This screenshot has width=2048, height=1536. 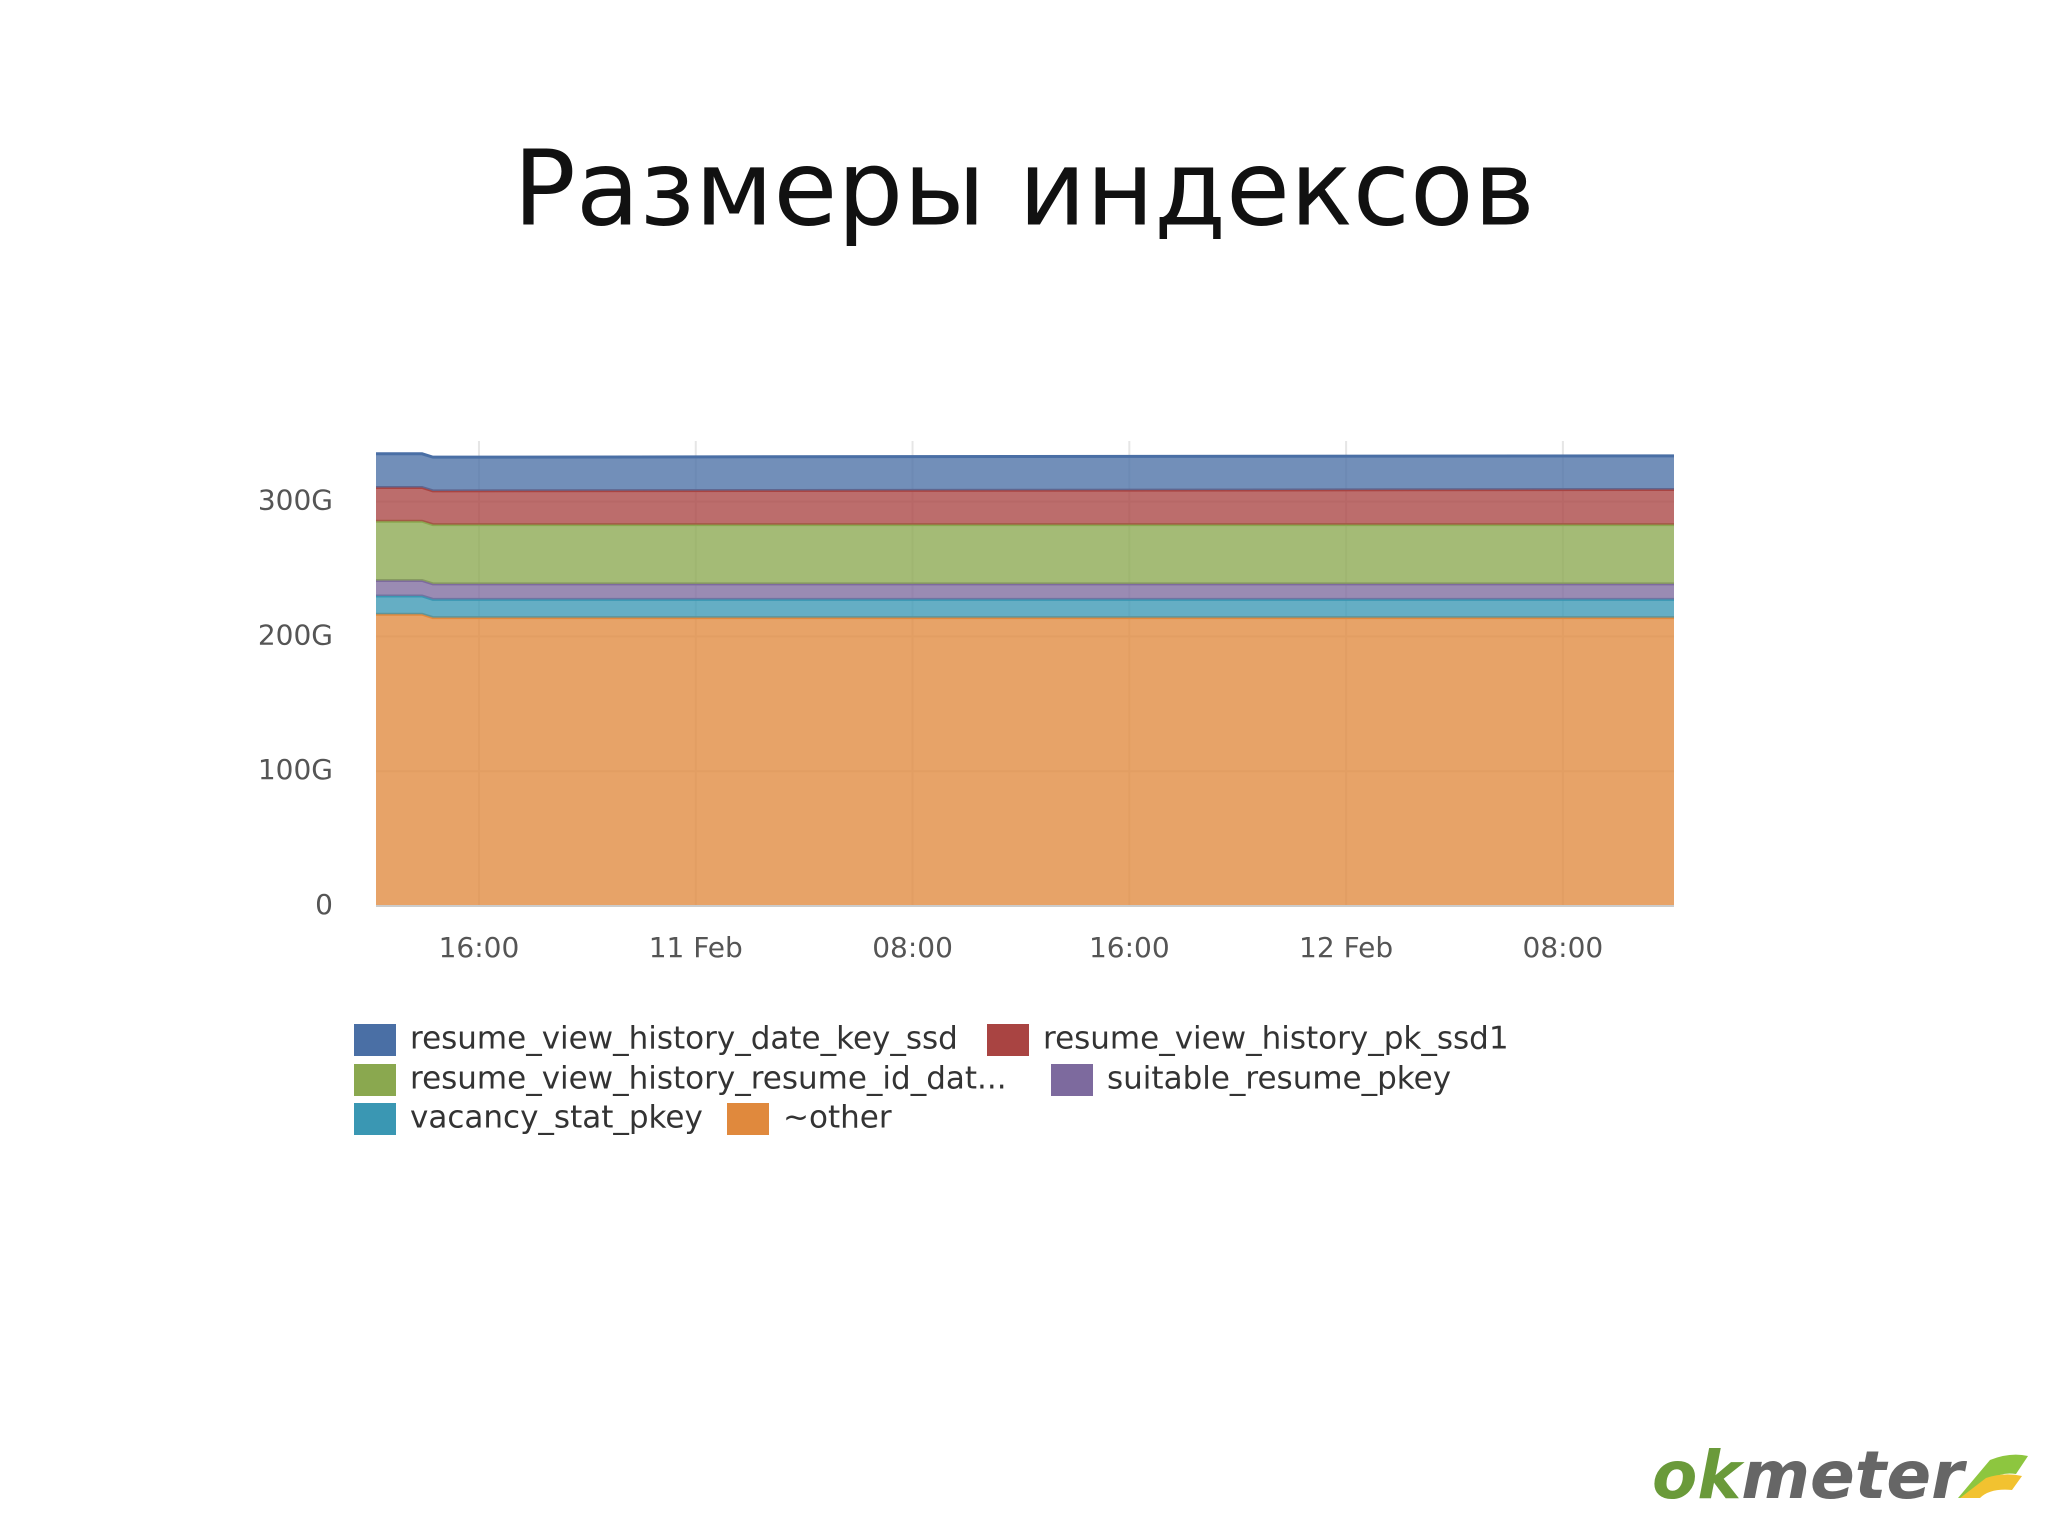 I want to click on area-edge, so click(x=1025, y=455).